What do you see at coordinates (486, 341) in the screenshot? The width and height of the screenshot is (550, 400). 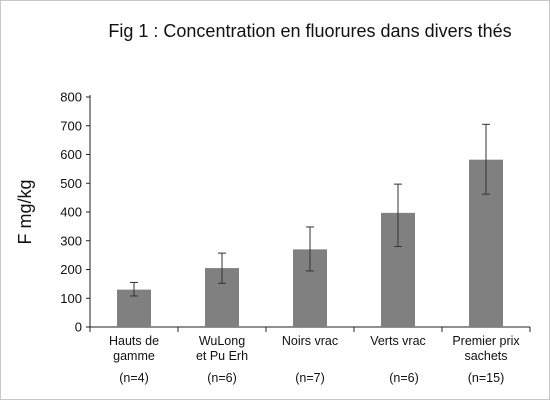 I see `x-category-label: Premier prix` at bounding box center [486, 341].